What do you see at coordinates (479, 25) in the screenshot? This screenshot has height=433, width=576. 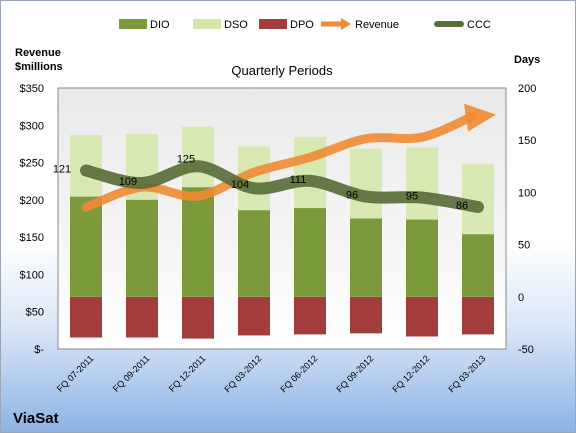 I see `legend-label-ccc: CCC` at bounding box center [479, 25].